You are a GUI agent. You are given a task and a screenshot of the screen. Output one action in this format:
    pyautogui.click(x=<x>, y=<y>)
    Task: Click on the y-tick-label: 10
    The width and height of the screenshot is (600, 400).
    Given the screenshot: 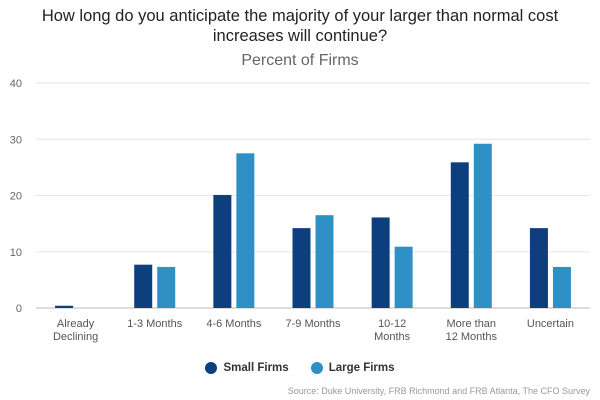 What is the action you would take?
    pyautogui.click(x=16, y=253)
    